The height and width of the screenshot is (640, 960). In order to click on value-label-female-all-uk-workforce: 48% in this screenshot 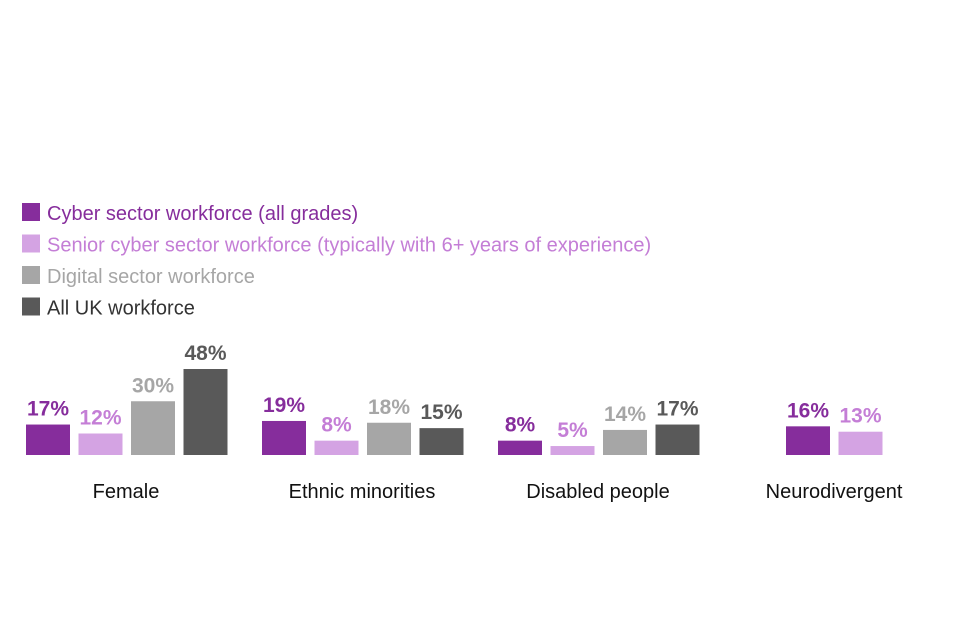, I will do `click(205, 353)`.